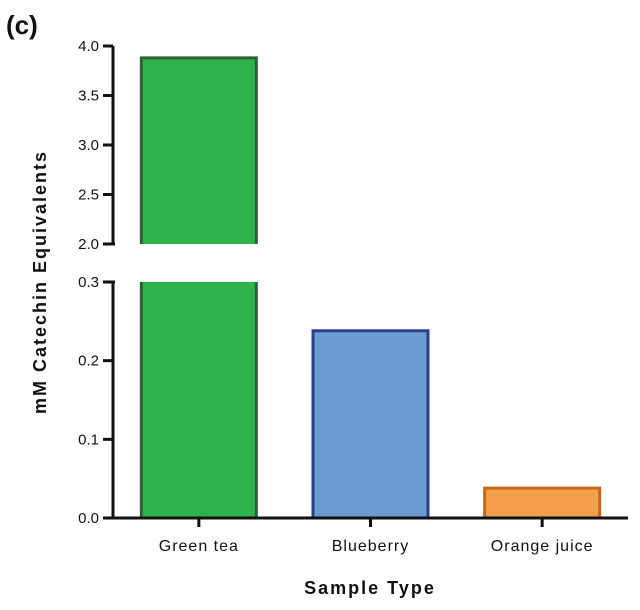 The height and width of the screenshot is (610, 640). I want to click on x-tick-label: Green tea, so click(199, 546).